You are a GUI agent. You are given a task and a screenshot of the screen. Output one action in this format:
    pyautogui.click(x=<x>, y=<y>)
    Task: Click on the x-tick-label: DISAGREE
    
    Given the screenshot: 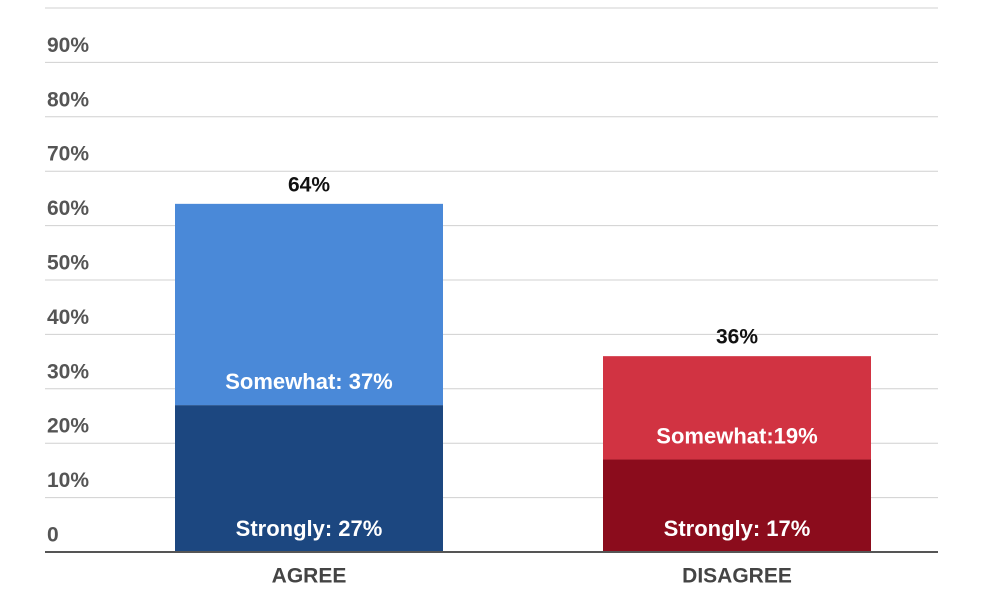 What is the action you would take?
    pyautogui.click(x=737, y=576)
    